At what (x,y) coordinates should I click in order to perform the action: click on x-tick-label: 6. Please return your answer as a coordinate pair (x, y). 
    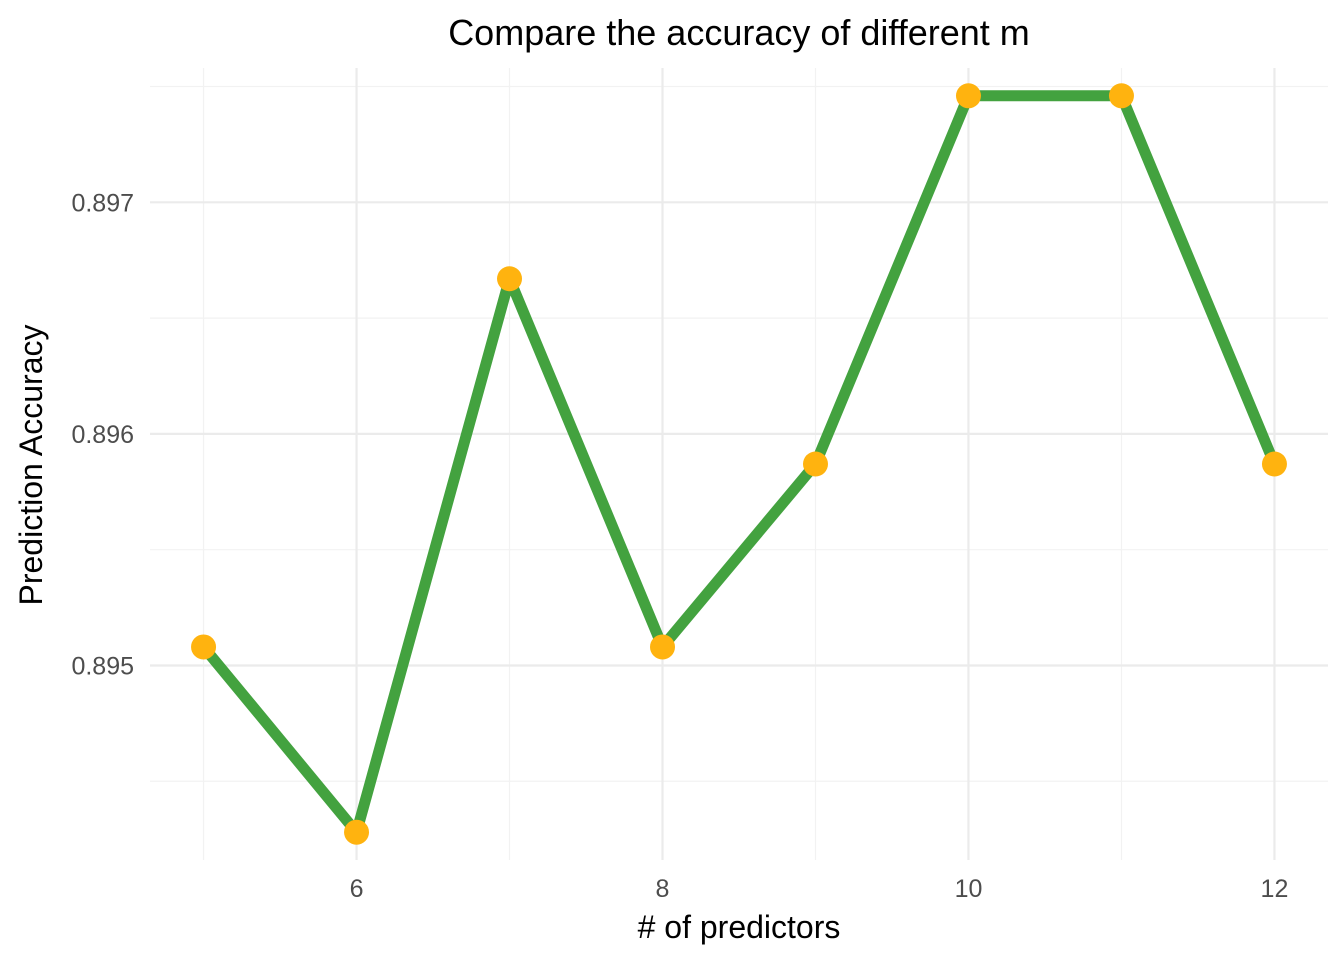
    Looking at the image, I should click on (357, 889).